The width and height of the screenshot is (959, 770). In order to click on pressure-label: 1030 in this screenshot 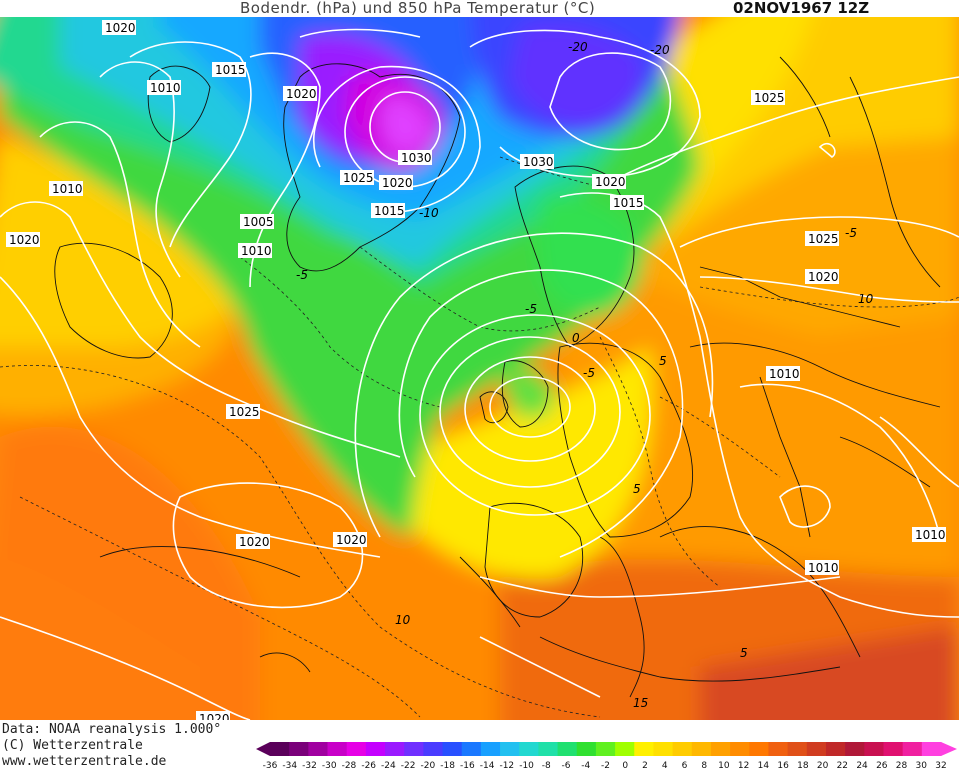, I will do `click(537, 161)`.